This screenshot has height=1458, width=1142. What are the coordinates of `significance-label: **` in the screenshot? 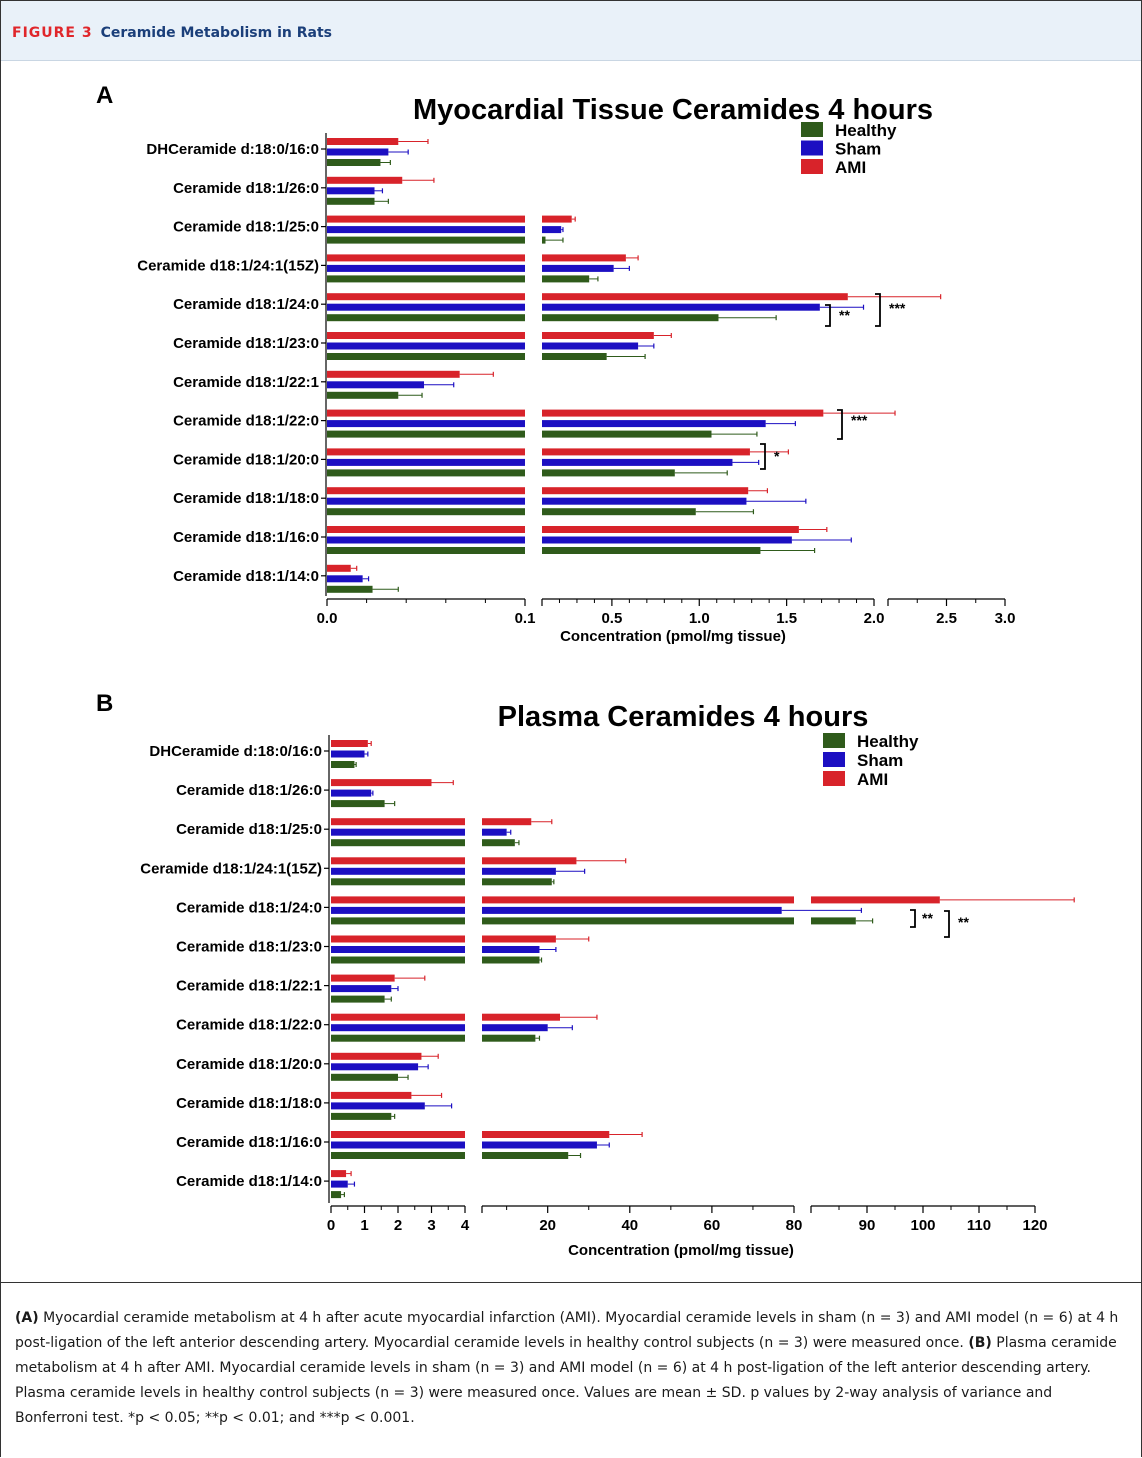 It's located at (963, 922).